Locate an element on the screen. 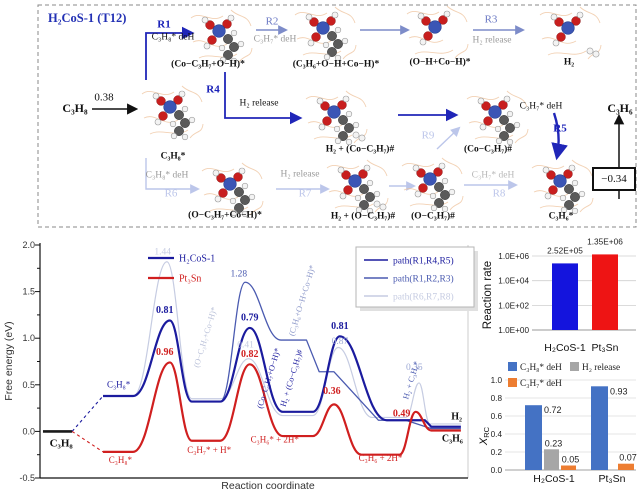 Image resolution: width=641 pixels, height=501 pixels. molecule-co-c3h7-oh is located at coordinates (221, 36).